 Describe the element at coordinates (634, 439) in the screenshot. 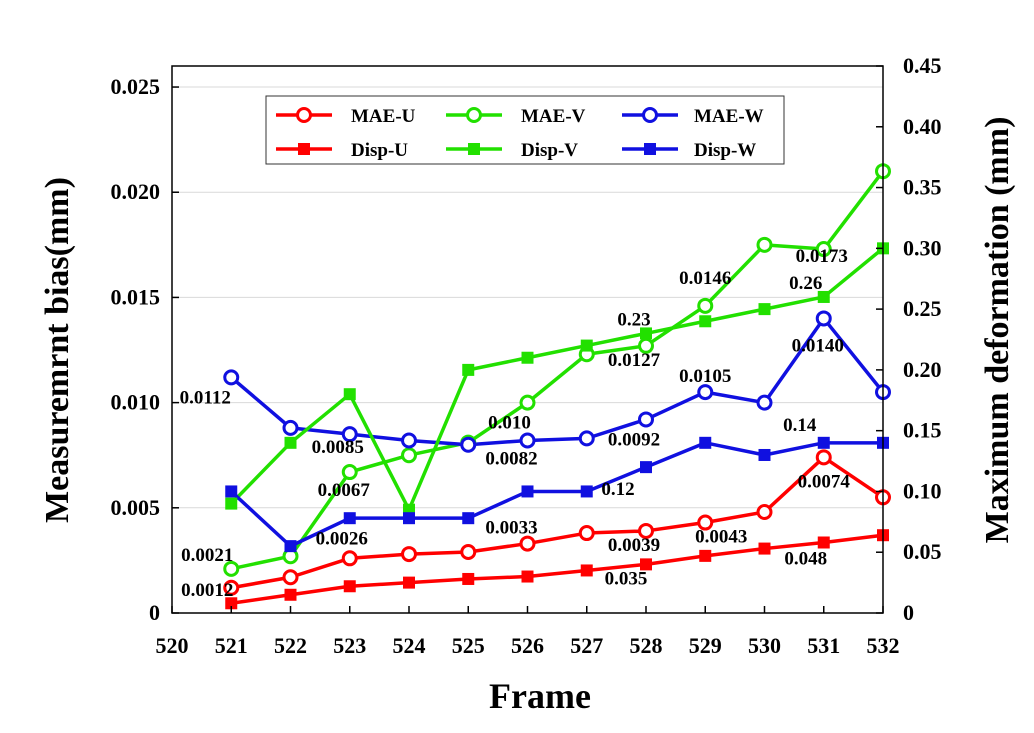

I see `data-label: 0.0092` at that location.